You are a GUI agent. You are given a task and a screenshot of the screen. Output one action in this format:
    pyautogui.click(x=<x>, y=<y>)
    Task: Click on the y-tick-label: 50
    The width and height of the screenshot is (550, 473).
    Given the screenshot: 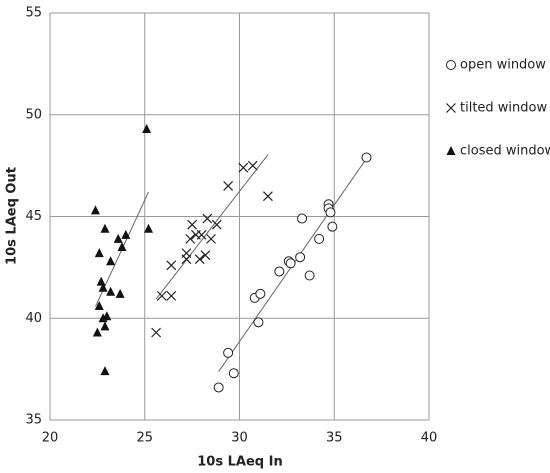 What is the action you would take?
    pyautogui.click(x=33, y=114)
    